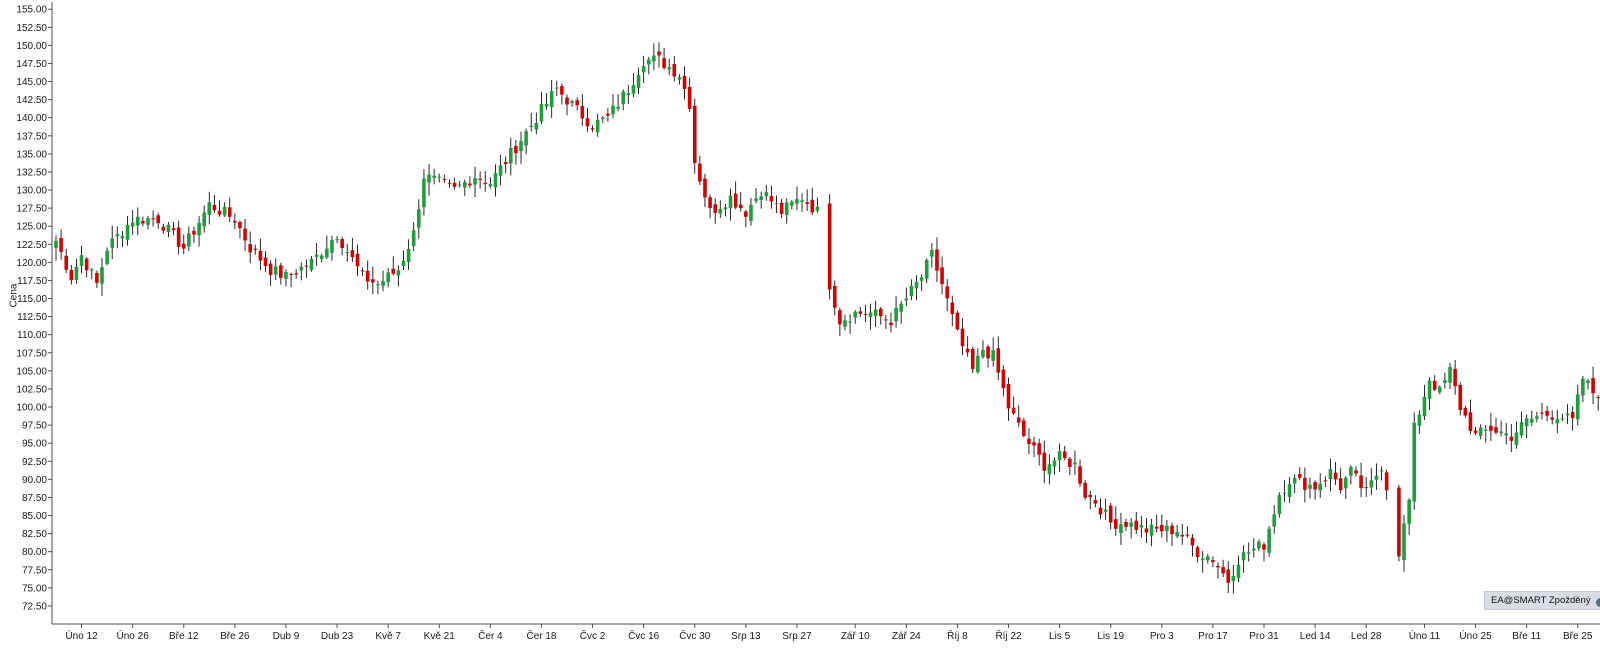 This screenshot has width=1600, height=654. What do you see at coordinates (31, 28) in the screenshot?
I see `y-tick-label: 152.50` at bounding box center [31, 28].